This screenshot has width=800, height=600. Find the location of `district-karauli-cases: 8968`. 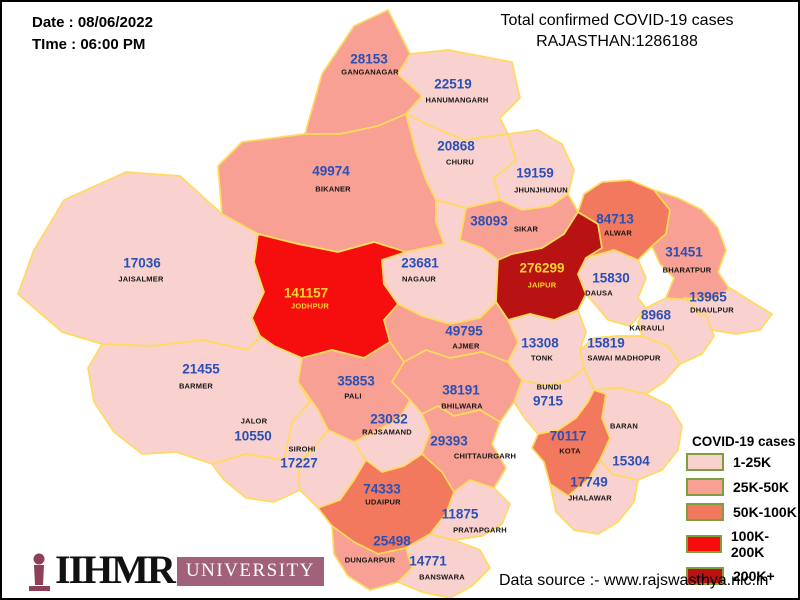

district-karauli-cases: 8968 is located at coordinates (656, 315).